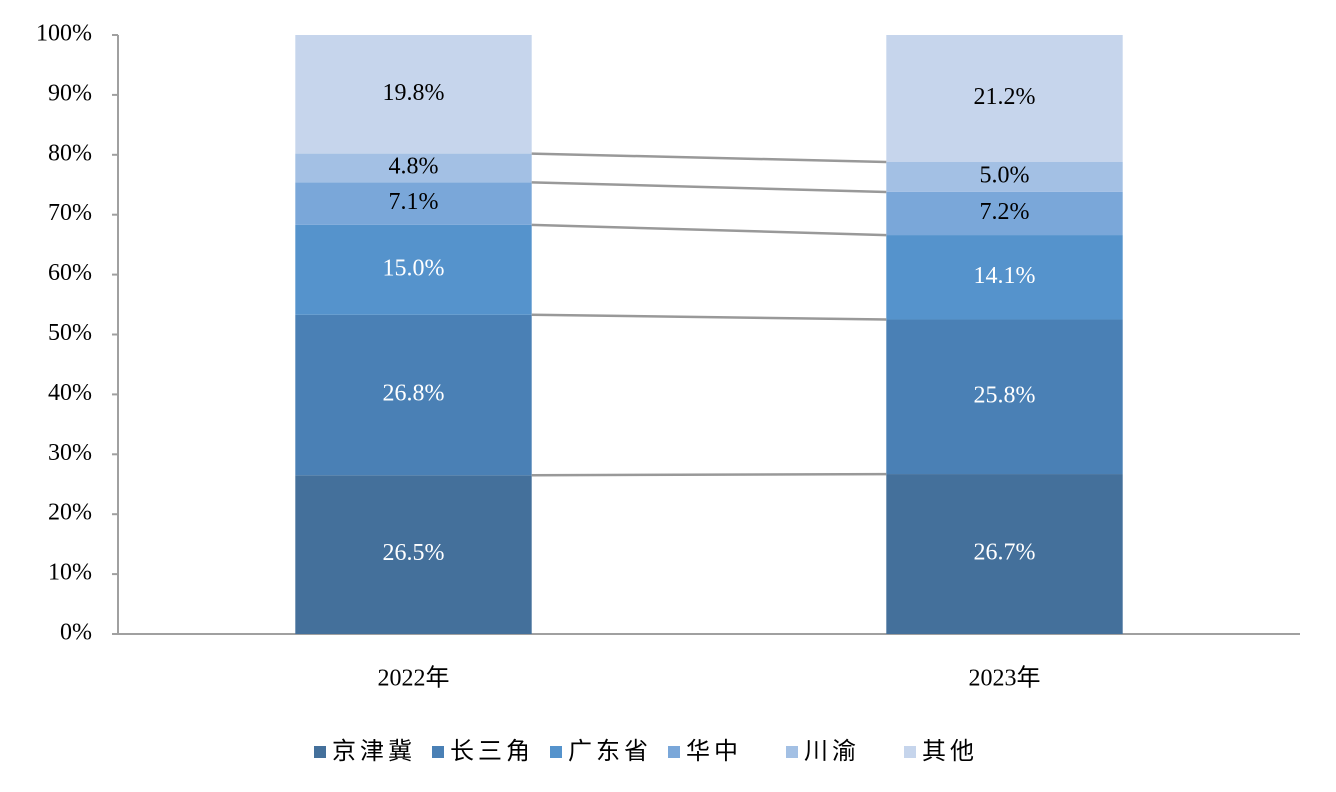 The image size is (1336, 792). What do you see at coordinates (950, 751) in the screenshot?
I see `legend-label: 其他` at bounding box center [950, 751].